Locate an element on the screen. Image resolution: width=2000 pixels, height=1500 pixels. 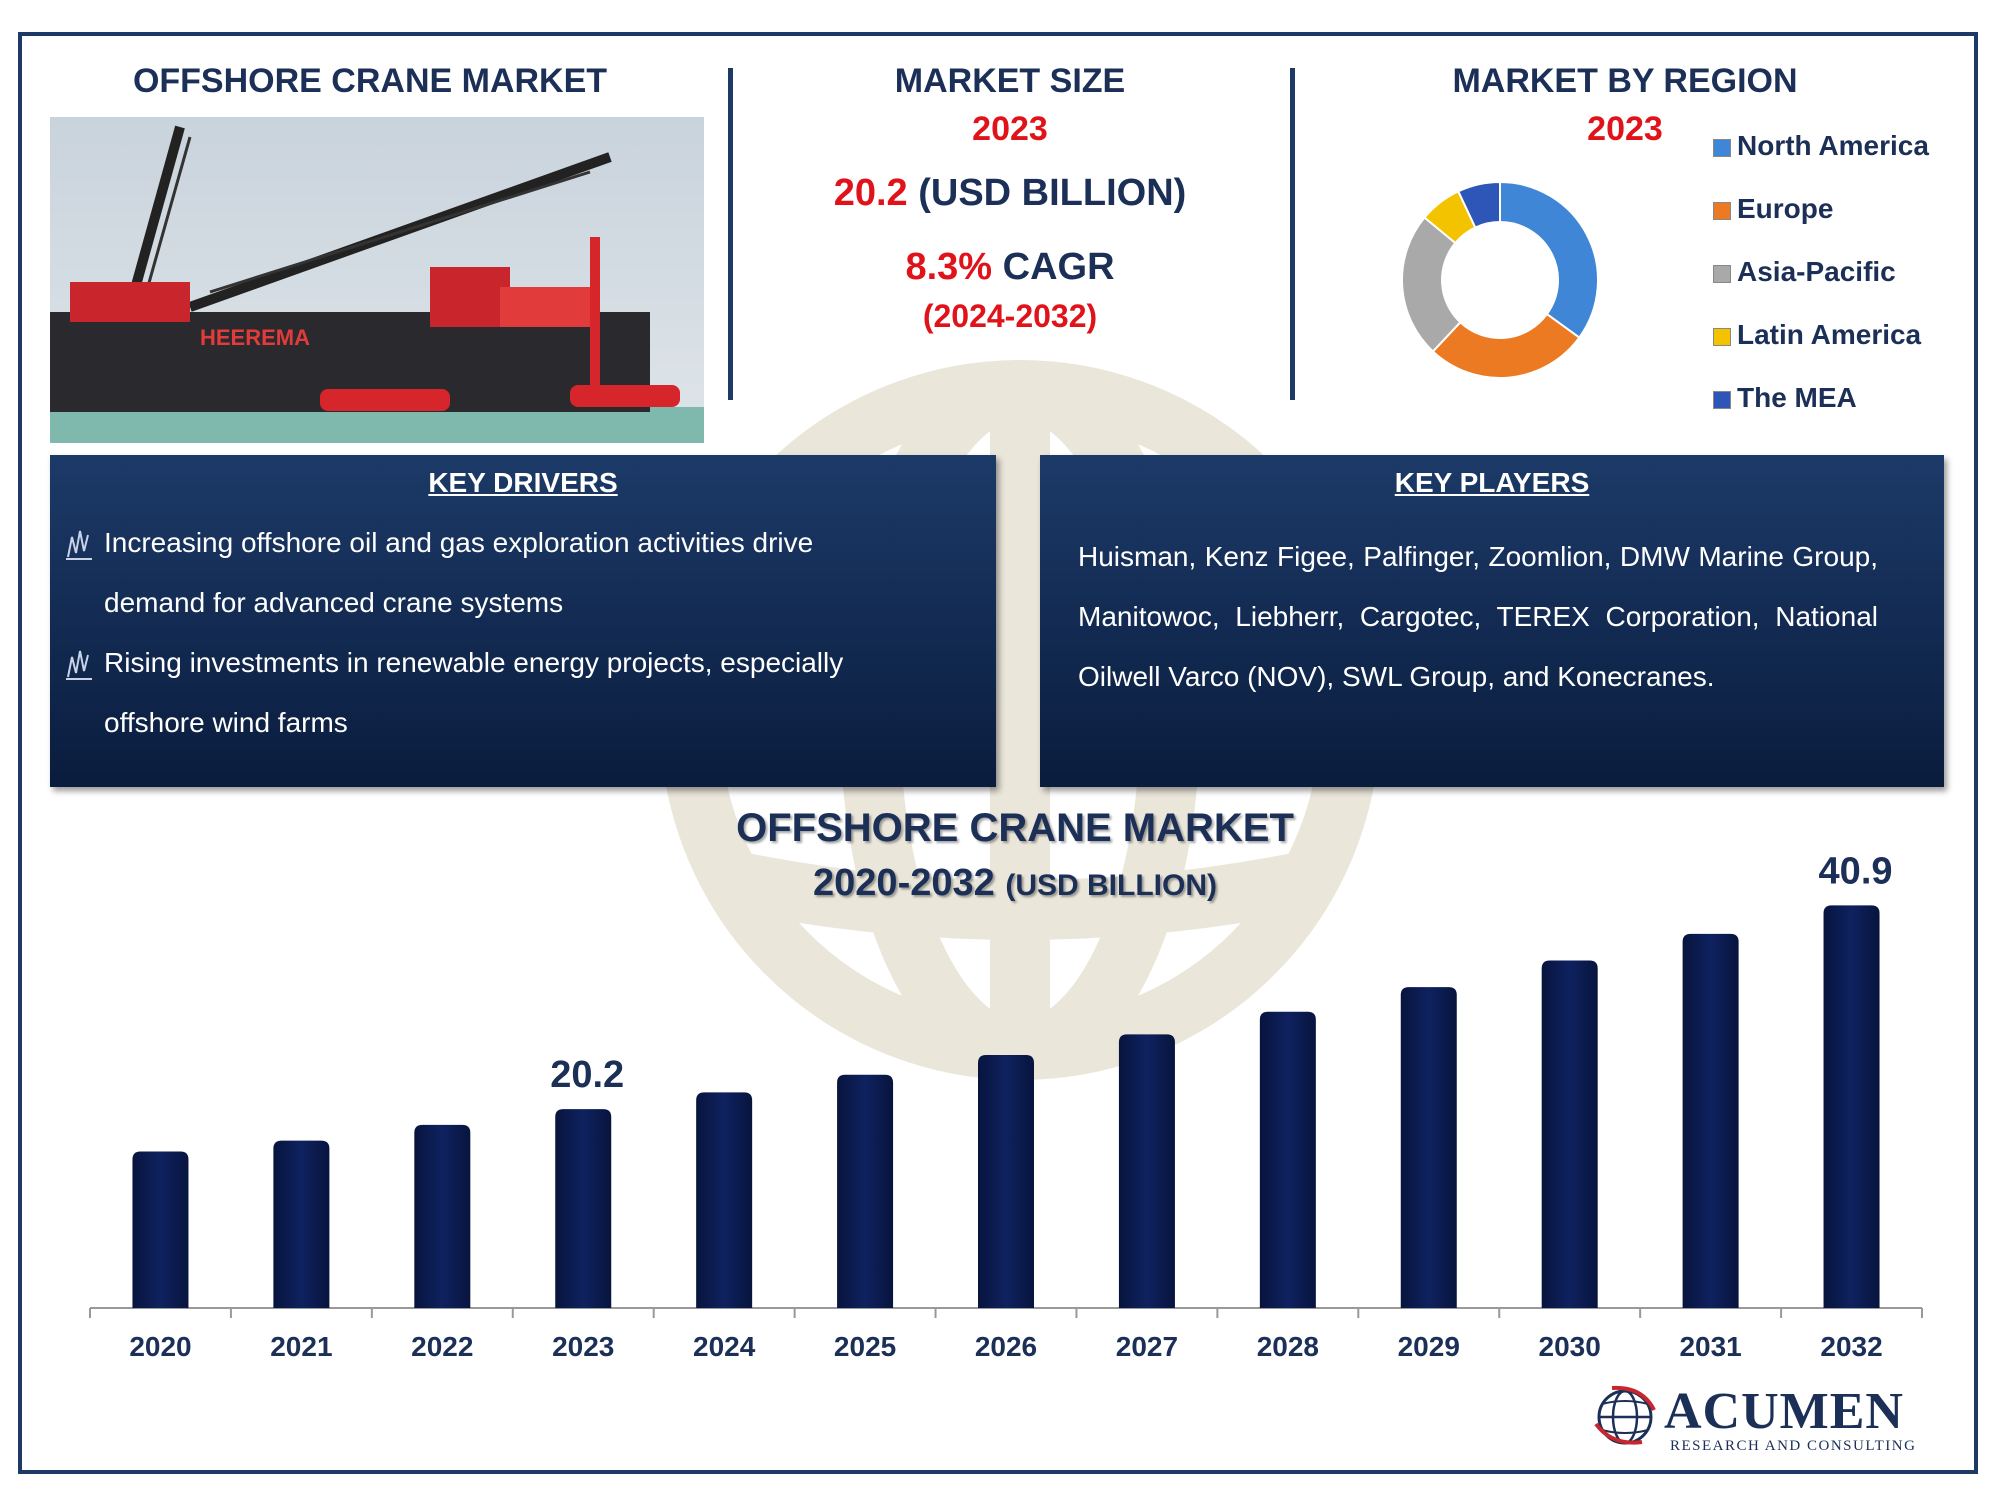
market-size-value: 20.2 is located at coordinates (870, 193).